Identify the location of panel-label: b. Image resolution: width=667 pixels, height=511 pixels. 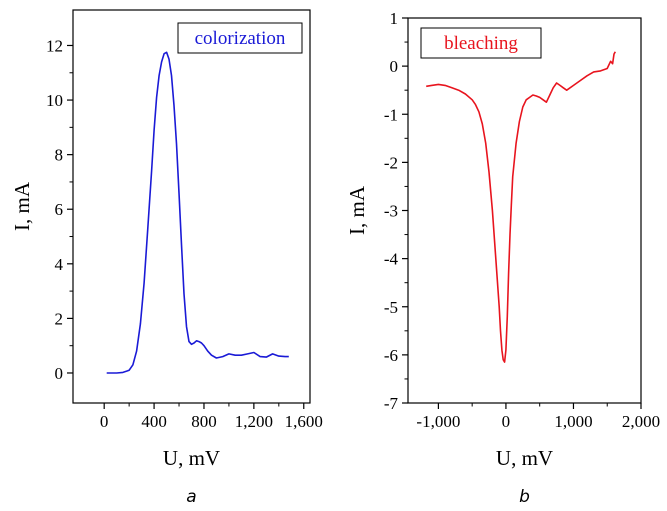
(524, 497).